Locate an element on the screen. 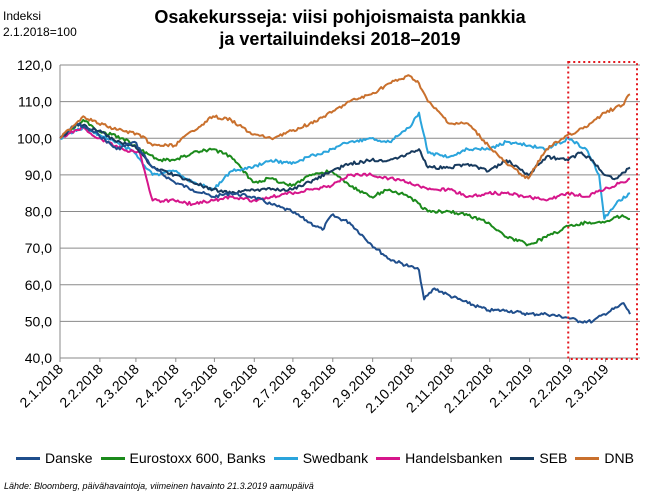 This screenshot has width=650, height=500. series-line-handelsbanken is located at coordinates (345, 166).